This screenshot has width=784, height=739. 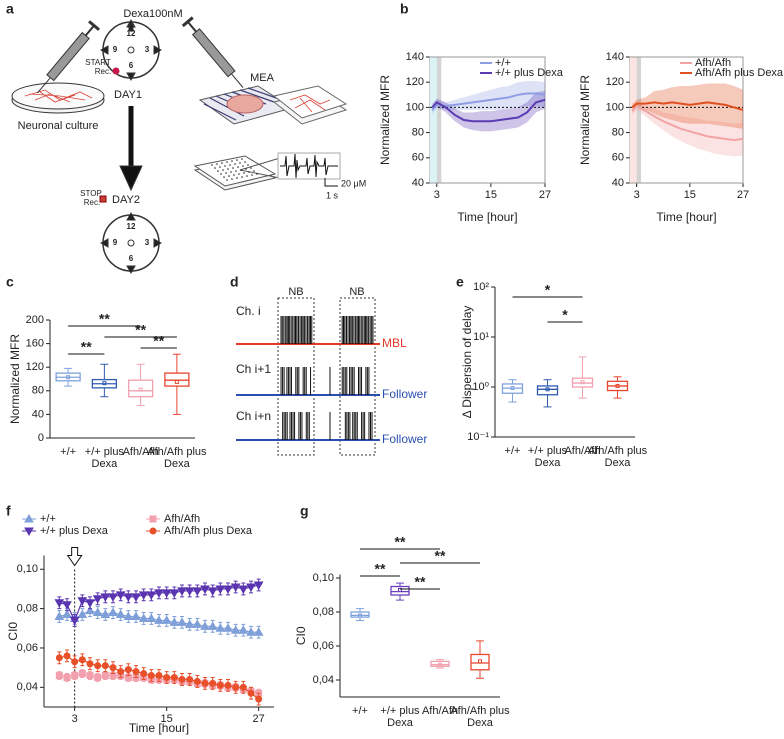 What do you see at coordinates (404, 439) in the screenshot?
I see `role-label: Follower` at bounding box center [404, 439].